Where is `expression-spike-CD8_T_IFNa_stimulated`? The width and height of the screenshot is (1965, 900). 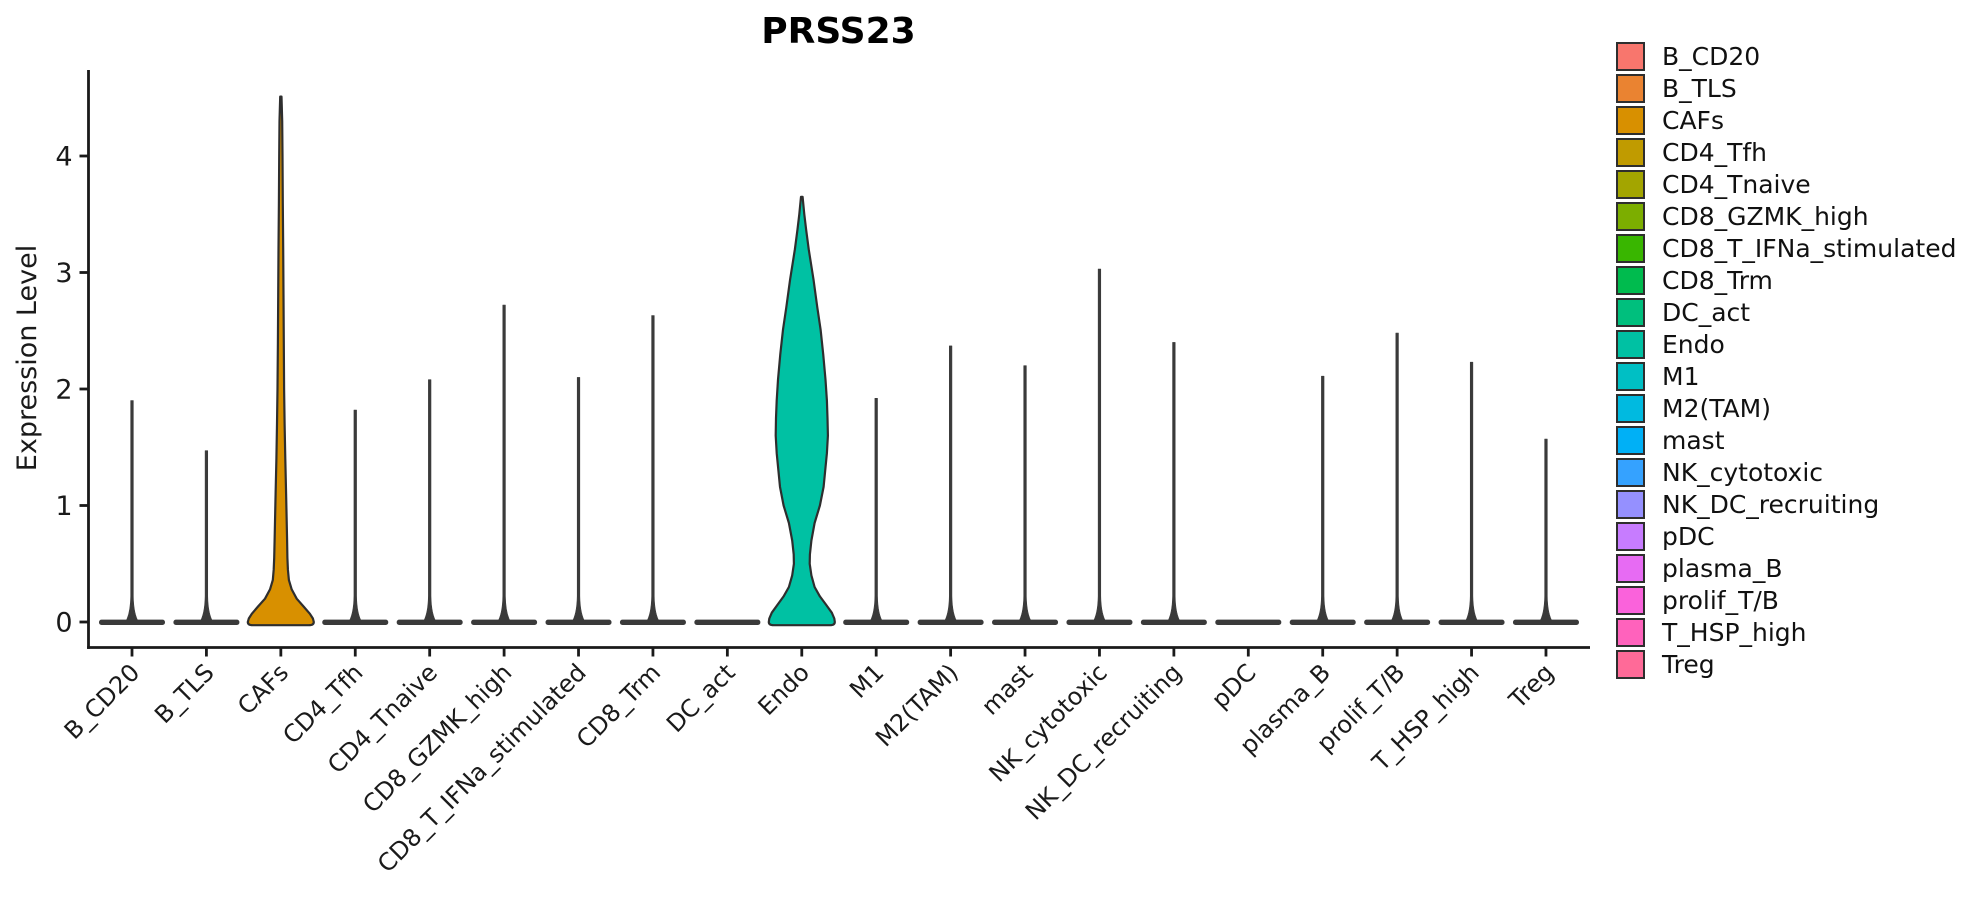
expression-spike-CD8_T_IFNa_stimulated is located at coordinates (578, 500).